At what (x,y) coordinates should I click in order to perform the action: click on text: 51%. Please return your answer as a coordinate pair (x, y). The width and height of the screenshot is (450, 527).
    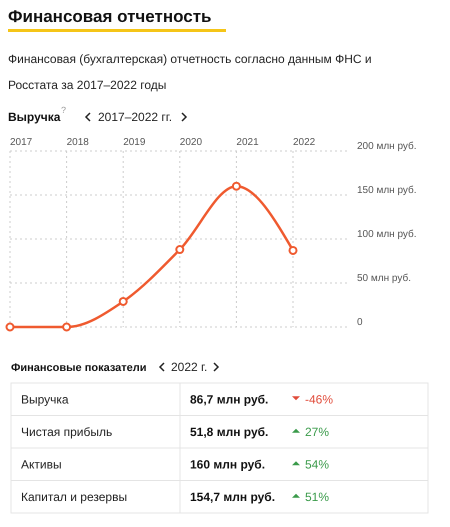
    Looking at the image, I should click on (317, 497).